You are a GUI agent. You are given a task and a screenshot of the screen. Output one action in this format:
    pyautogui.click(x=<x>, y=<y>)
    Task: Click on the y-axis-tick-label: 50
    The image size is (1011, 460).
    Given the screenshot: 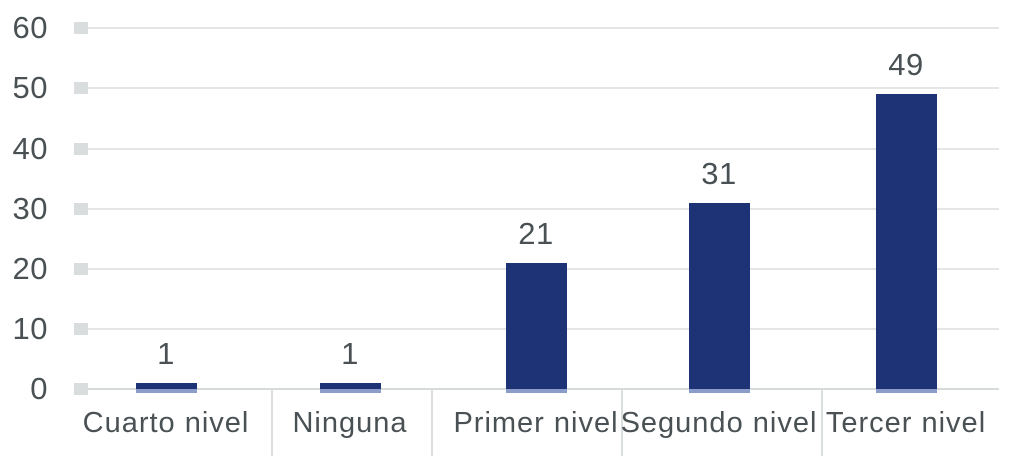 What is the action you would take?
    pyautogui.click(x=30, y=88)
    